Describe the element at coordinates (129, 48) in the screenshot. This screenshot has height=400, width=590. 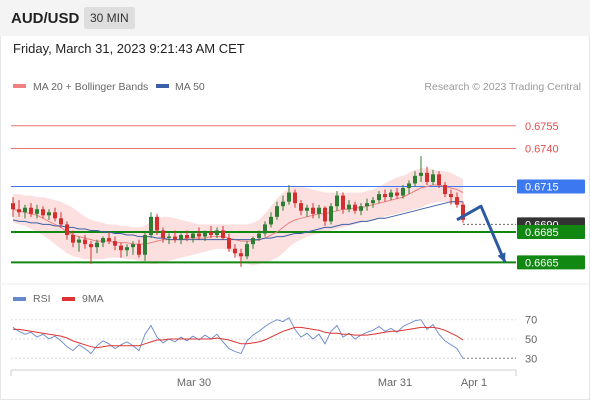
I see `date-text: Friday, March 31, 2023 9:21:43 AM CET` at that location.